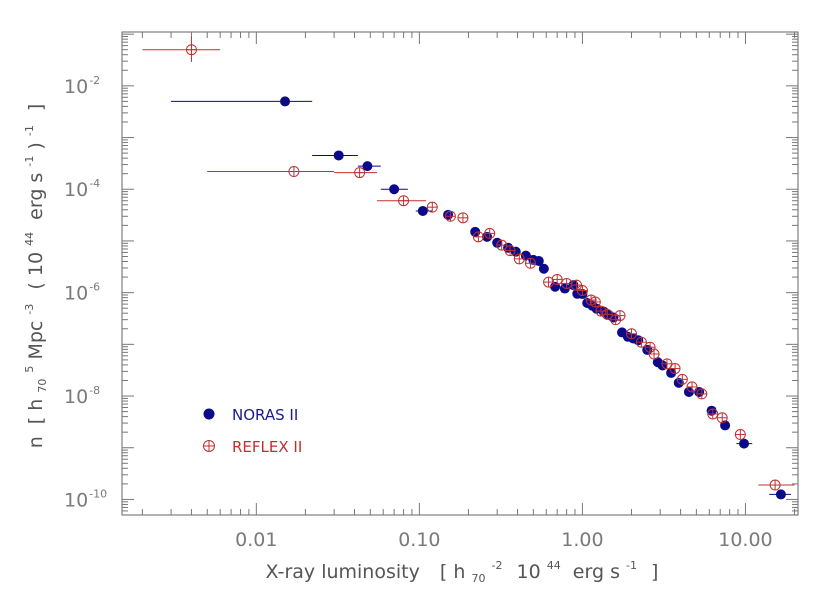  Describe the element at coordinates (745, 540) in the screenshot. I see `x-tick-label: 10.00` at that location.